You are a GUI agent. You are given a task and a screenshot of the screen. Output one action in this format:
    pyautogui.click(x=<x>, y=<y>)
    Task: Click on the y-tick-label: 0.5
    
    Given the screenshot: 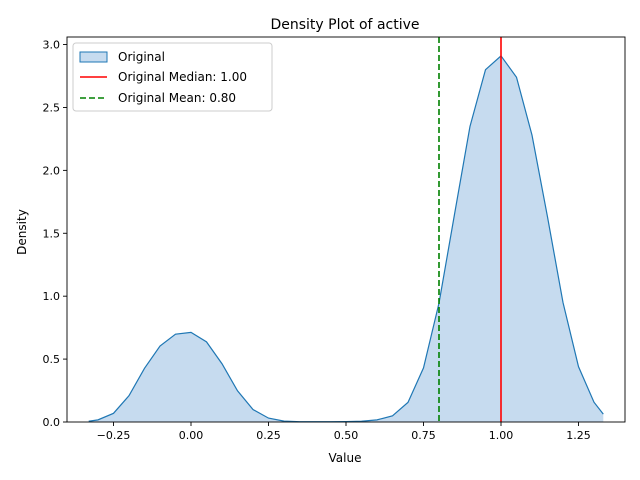 What is the action you would take?
    pyautogui.click(x=52, y=359)
    